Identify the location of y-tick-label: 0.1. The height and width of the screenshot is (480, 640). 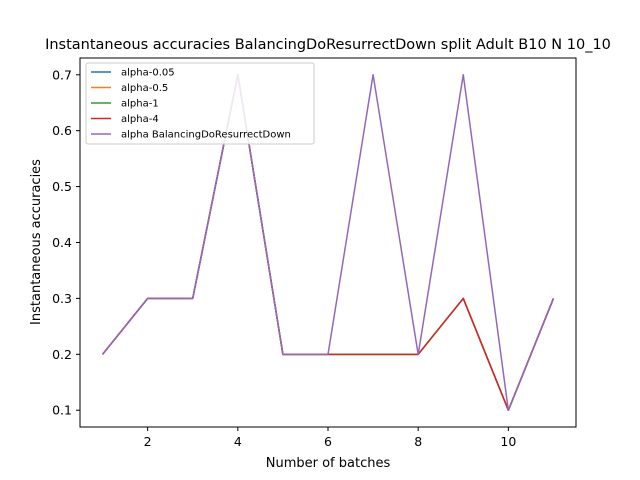
(62, 410).